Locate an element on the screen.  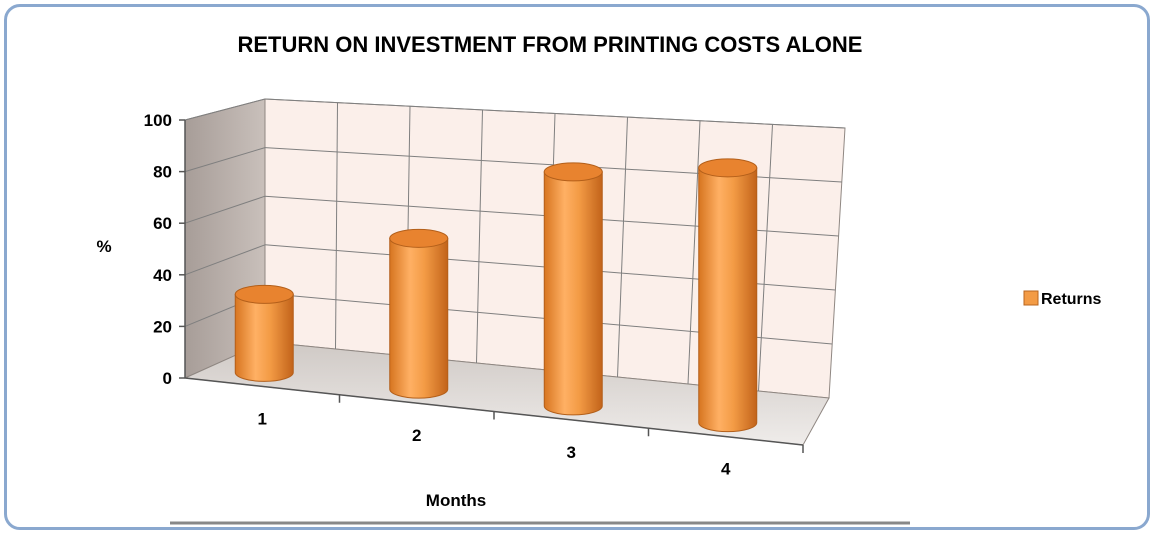
y-tick-label: 0 is located at coordinates (167, 378).